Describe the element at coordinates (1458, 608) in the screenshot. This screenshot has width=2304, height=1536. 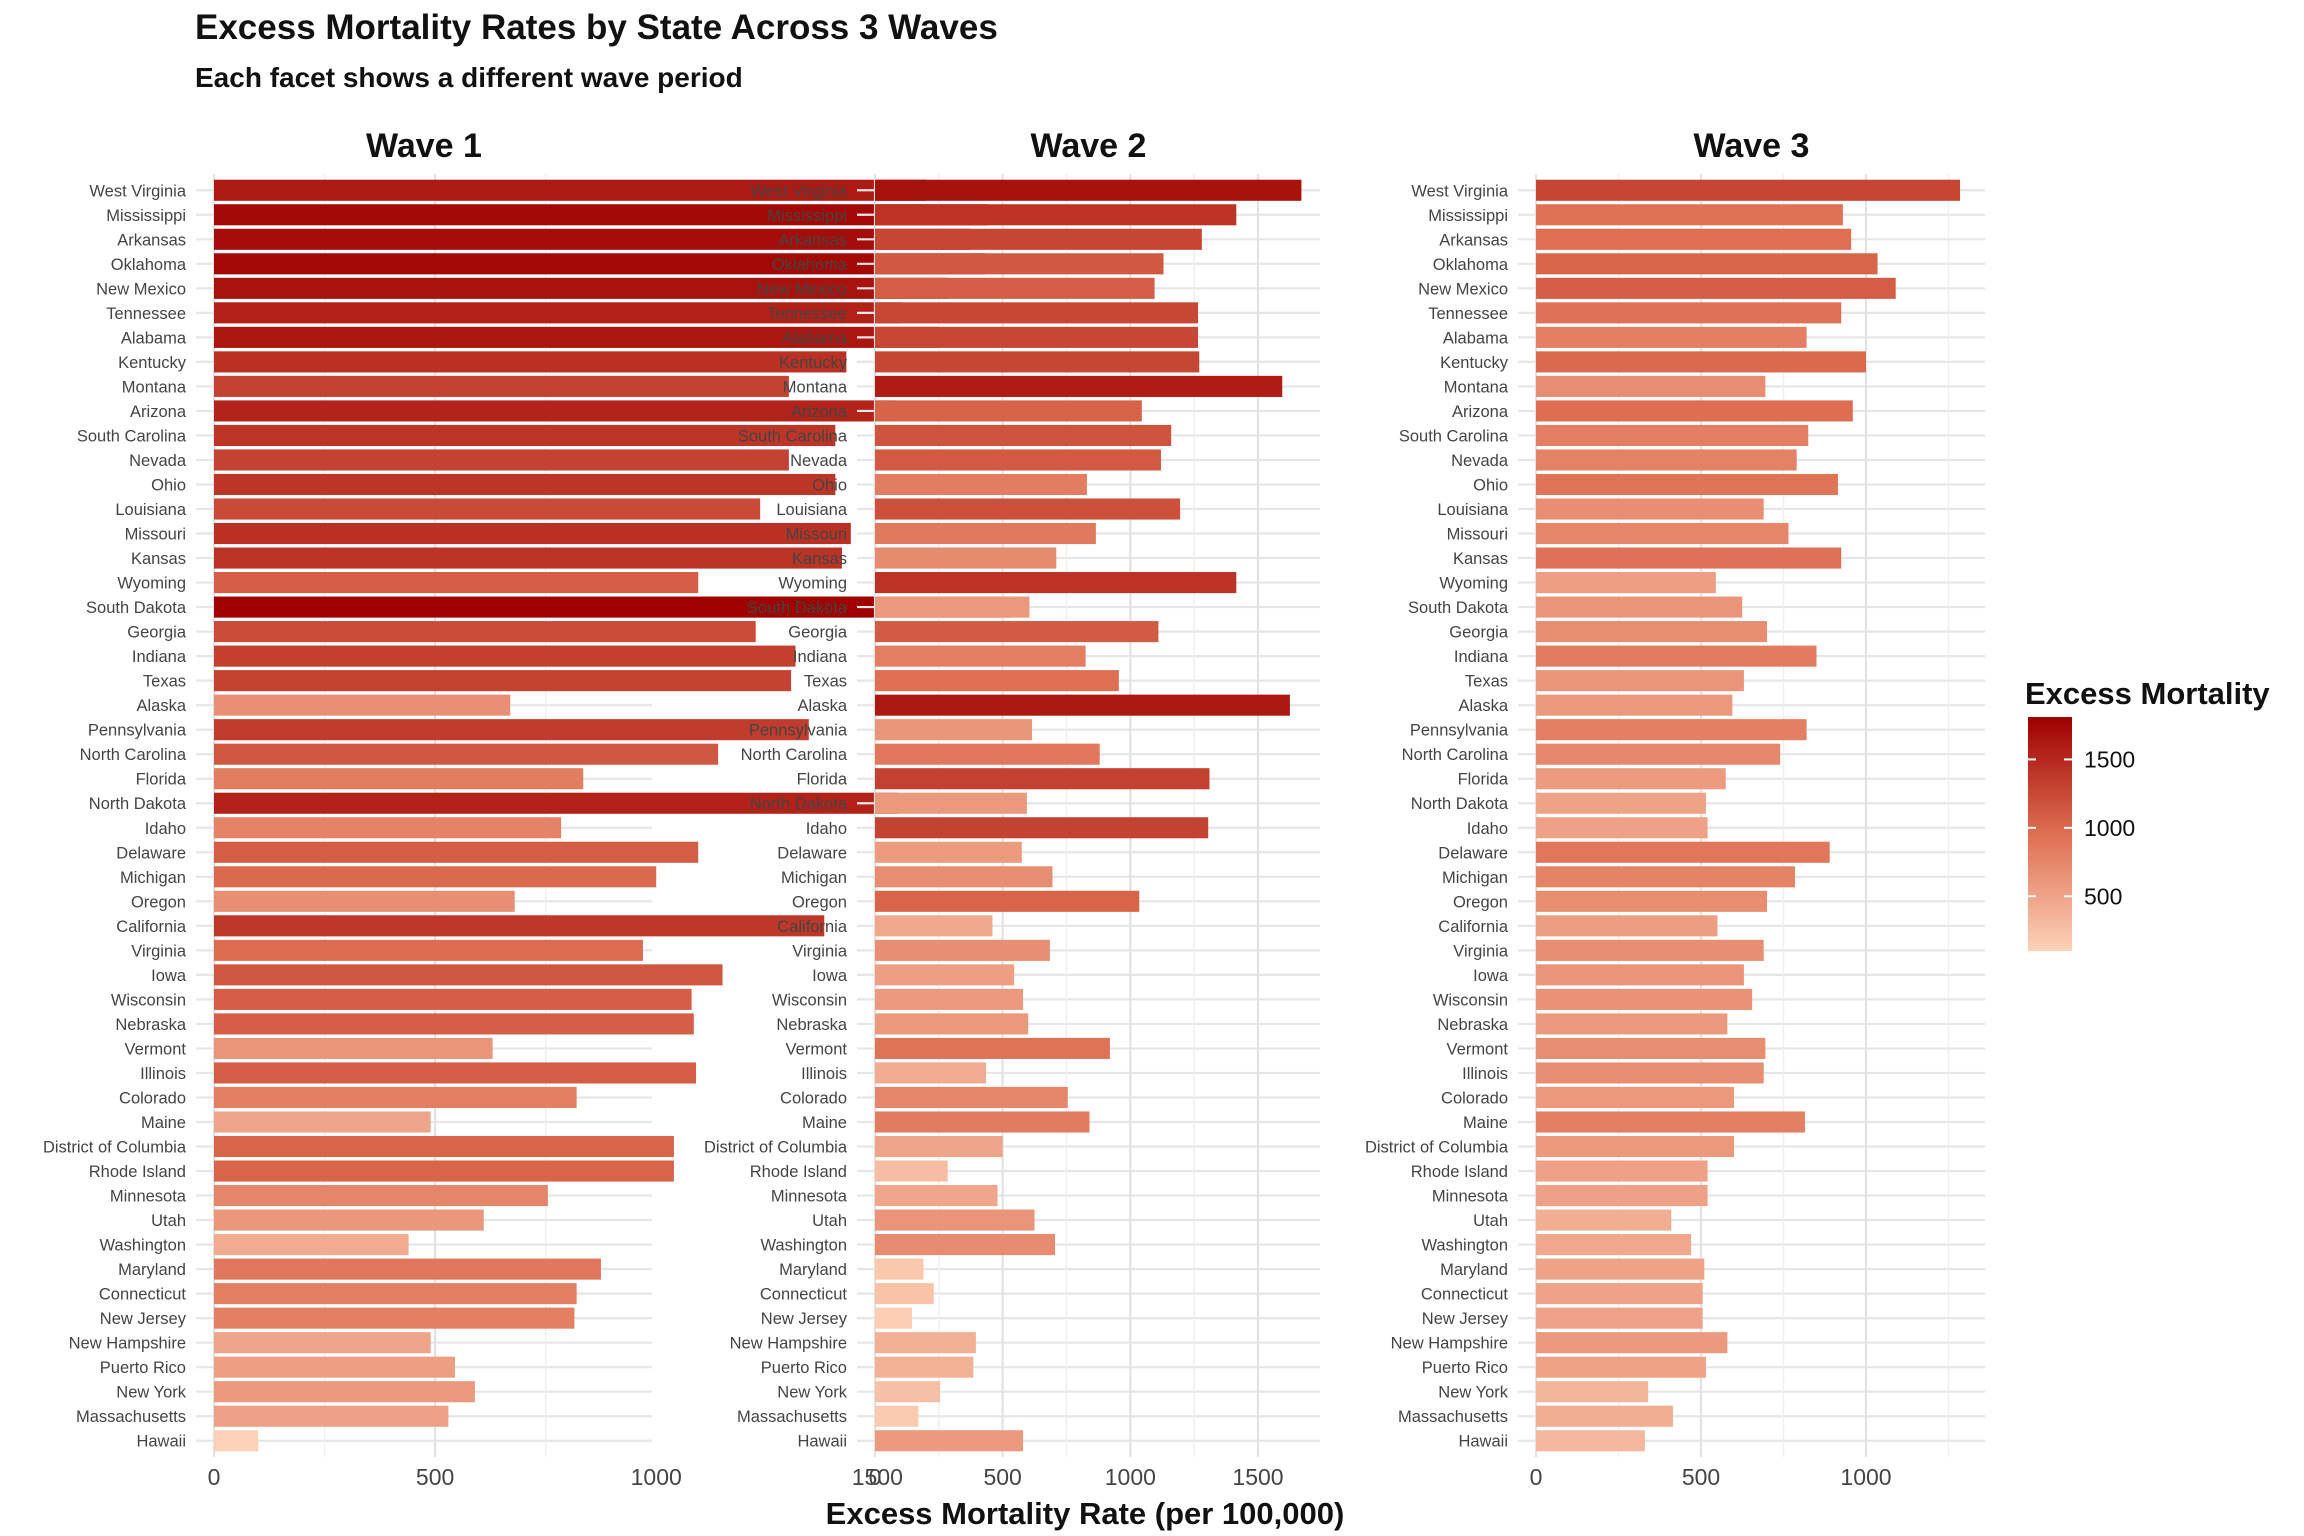
I see `category-tick-label: South Dakota` at that location.